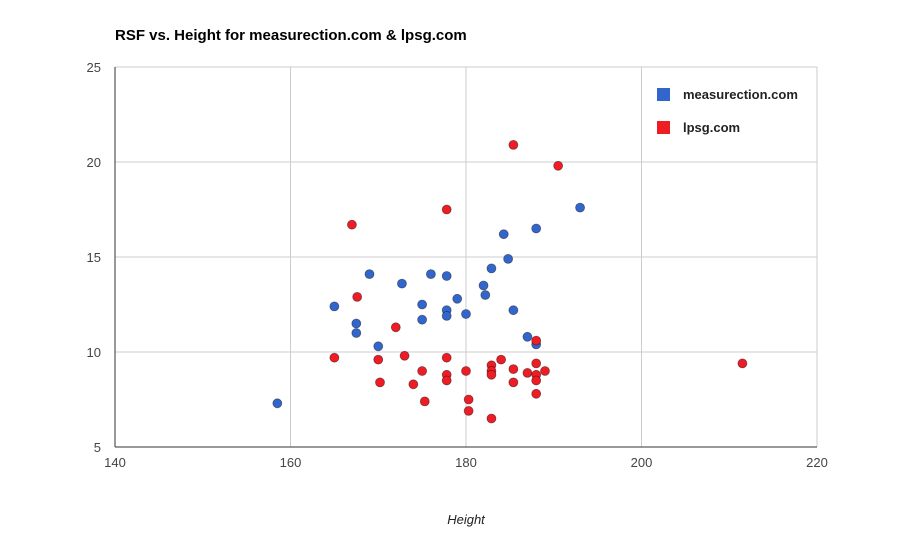  What do you see at coordinates (291, 462) in the screenshot?
I see `x-tick-label: 160` at bounding box center [291, 462].